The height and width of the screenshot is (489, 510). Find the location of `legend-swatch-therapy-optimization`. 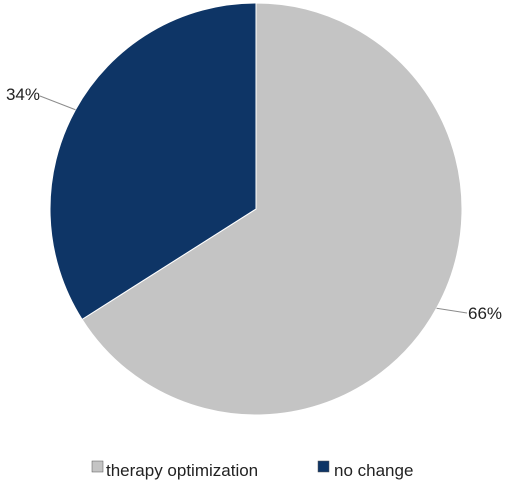

legend-swatch-therapy-optimization is located at coordinates (97, 466).